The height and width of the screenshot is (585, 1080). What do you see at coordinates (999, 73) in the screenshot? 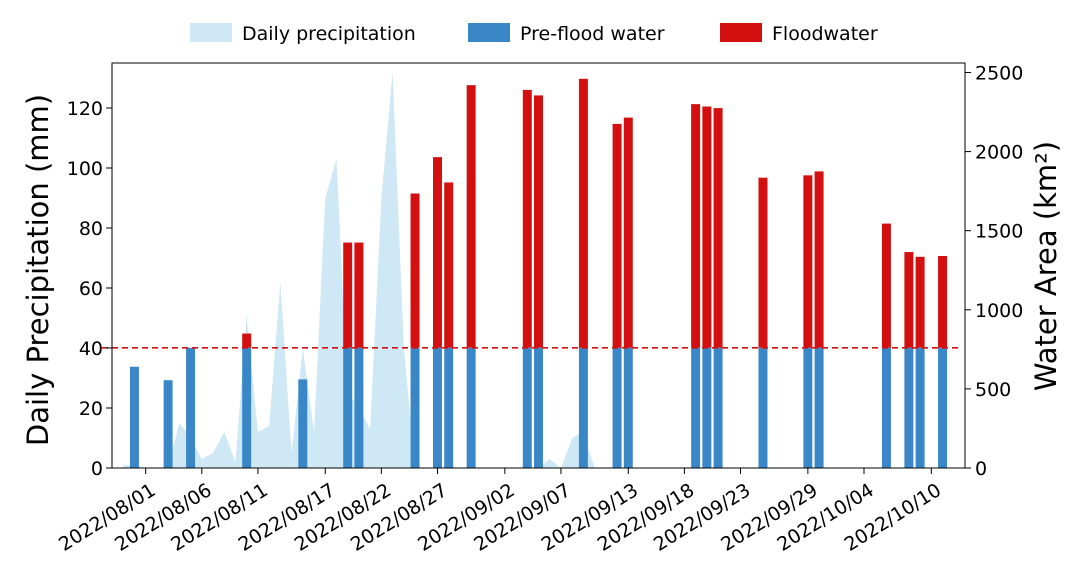
I see `right-axis-tick-label: 2500` at bounding box center [999, 73].